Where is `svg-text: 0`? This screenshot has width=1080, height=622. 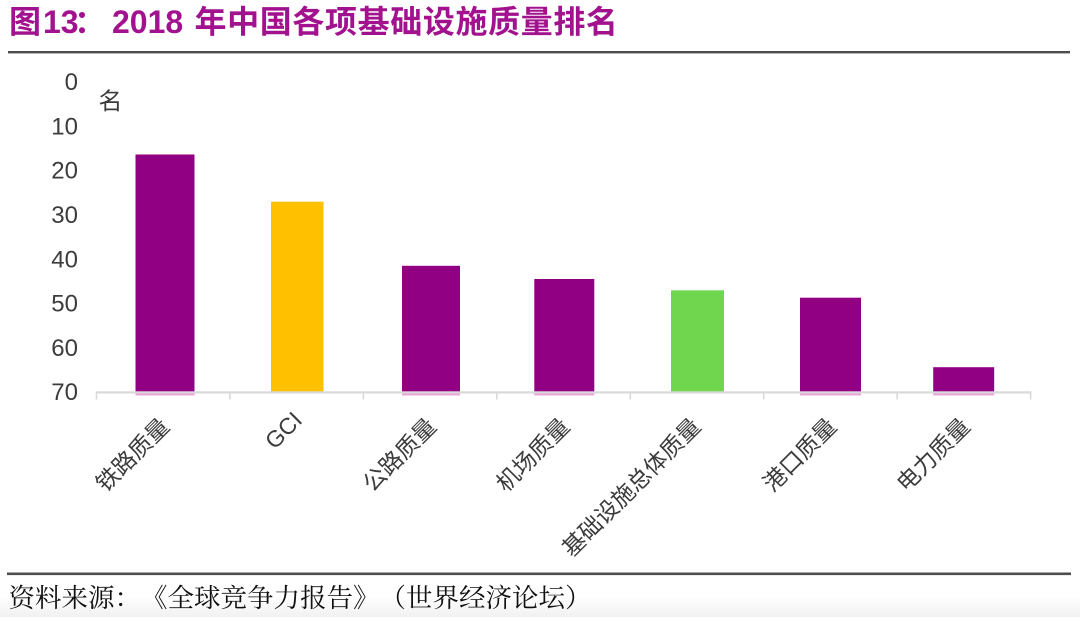 svg-text: 0 is located at coordinates (71, 82).